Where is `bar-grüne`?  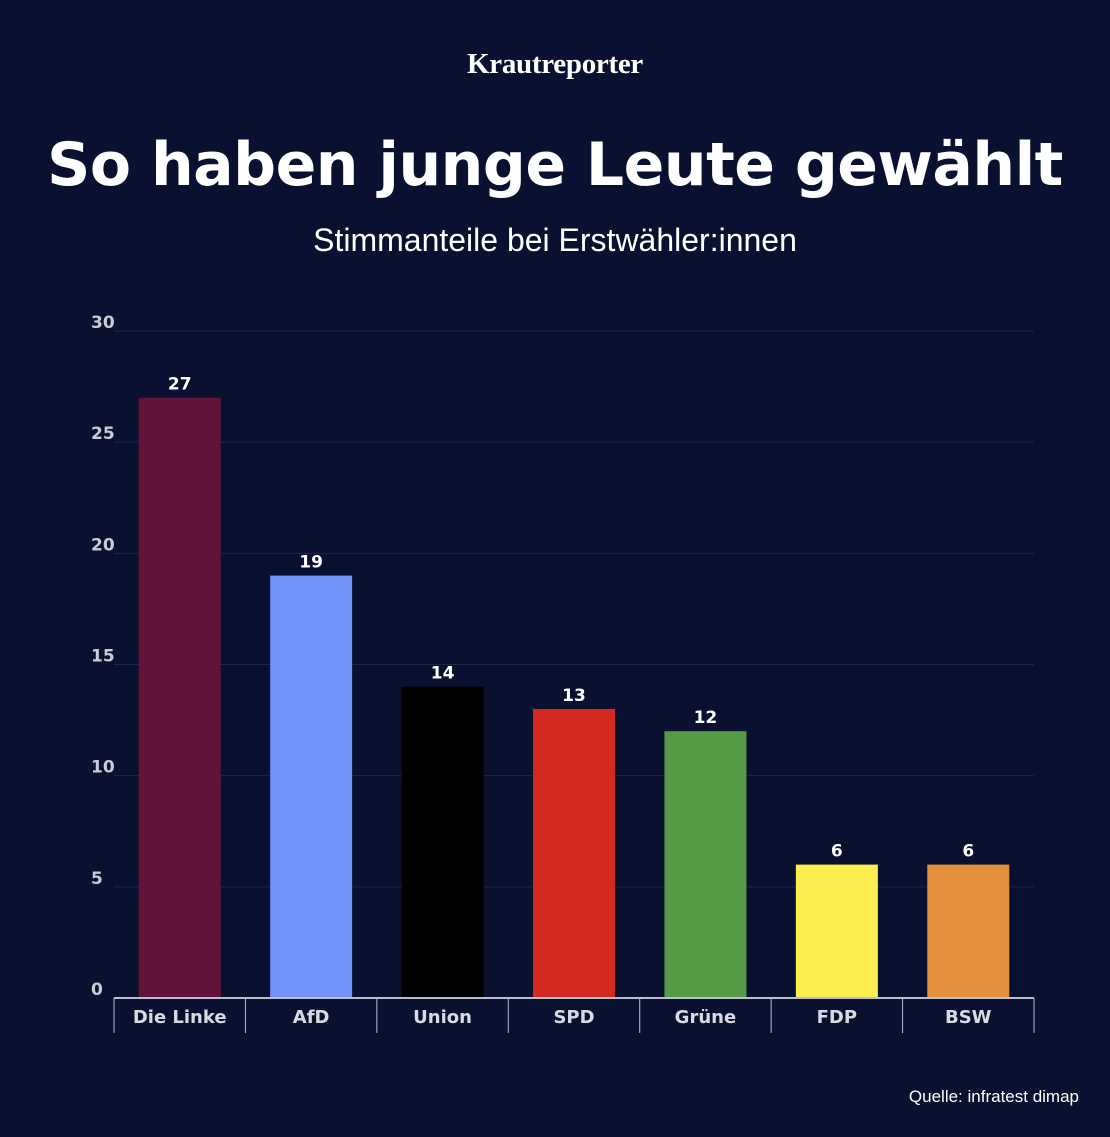 bar-grüne is located at coordinates (705, 864).